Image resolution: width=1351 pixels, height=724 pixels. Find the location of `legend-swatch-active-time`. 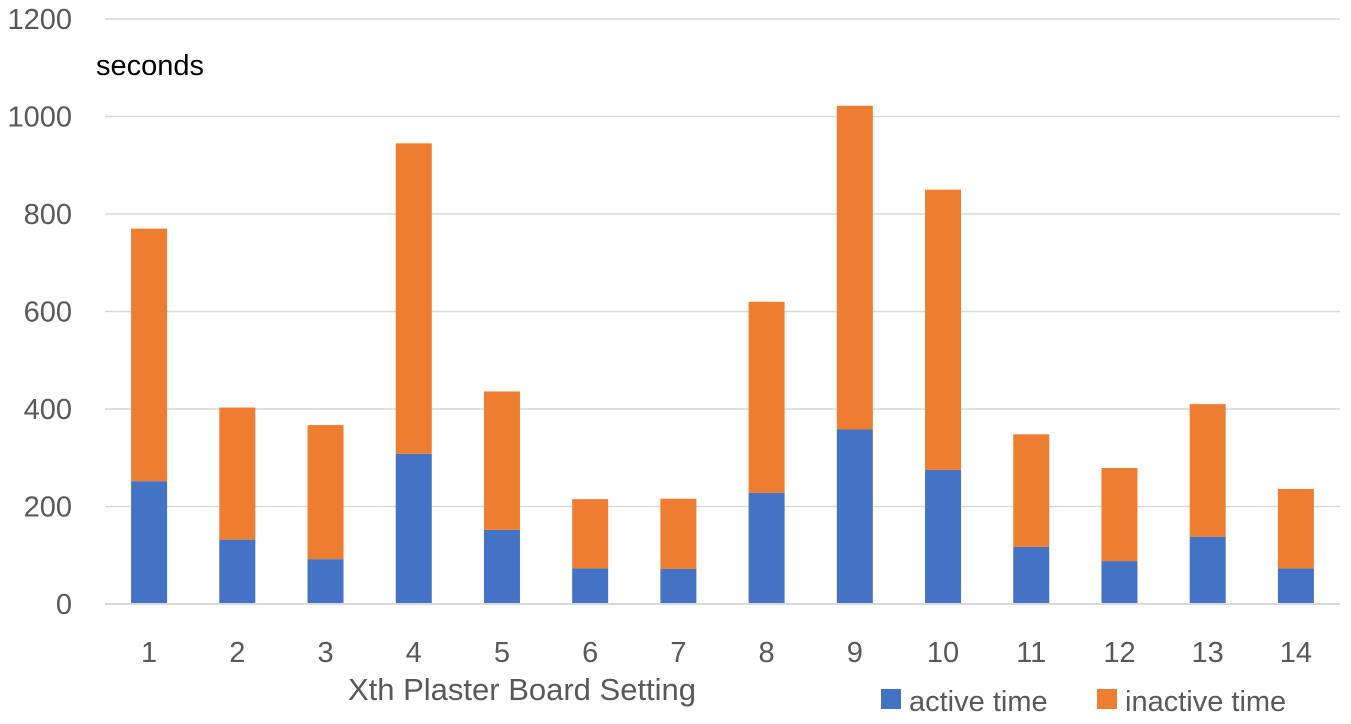

legend-swatch-active-time is located at coordinates (891, 699).